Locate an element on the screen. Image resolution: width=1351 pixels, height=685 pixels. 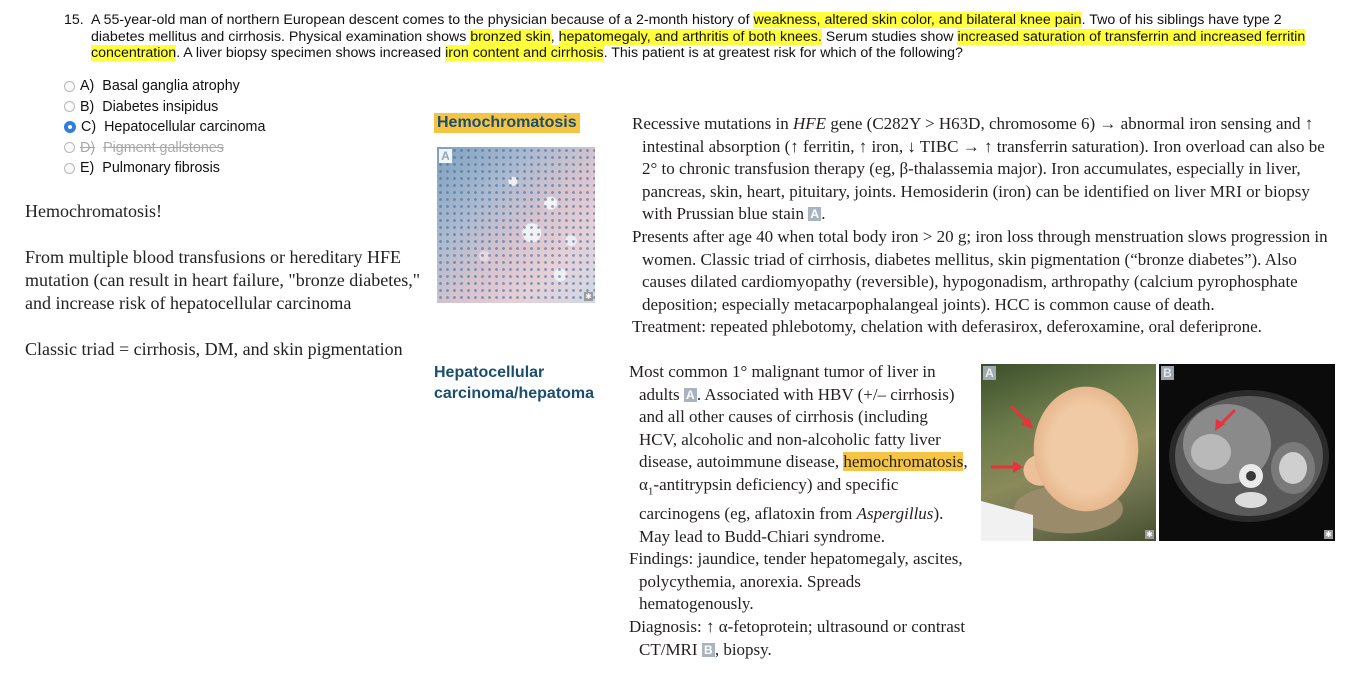
option-letter: C) is located at coordinates (89, 127).